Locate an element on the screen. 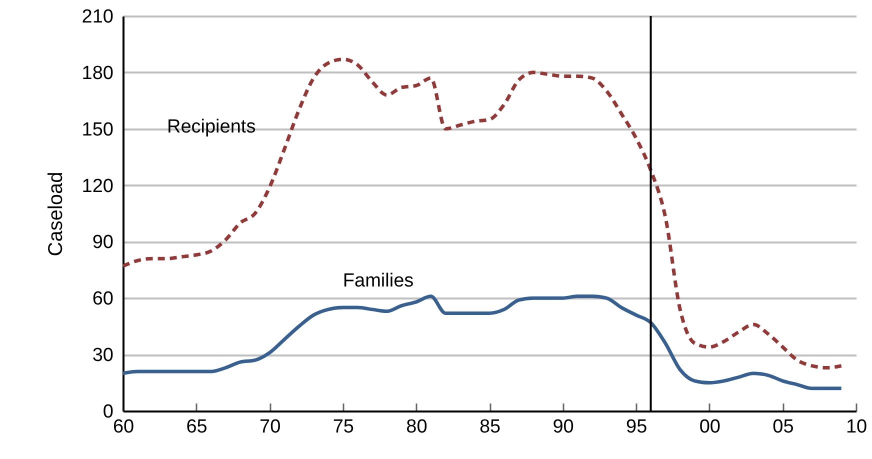 This screenshot has height=459, width=872. x-tick-label: 95 is located at coordinates (637, 427).